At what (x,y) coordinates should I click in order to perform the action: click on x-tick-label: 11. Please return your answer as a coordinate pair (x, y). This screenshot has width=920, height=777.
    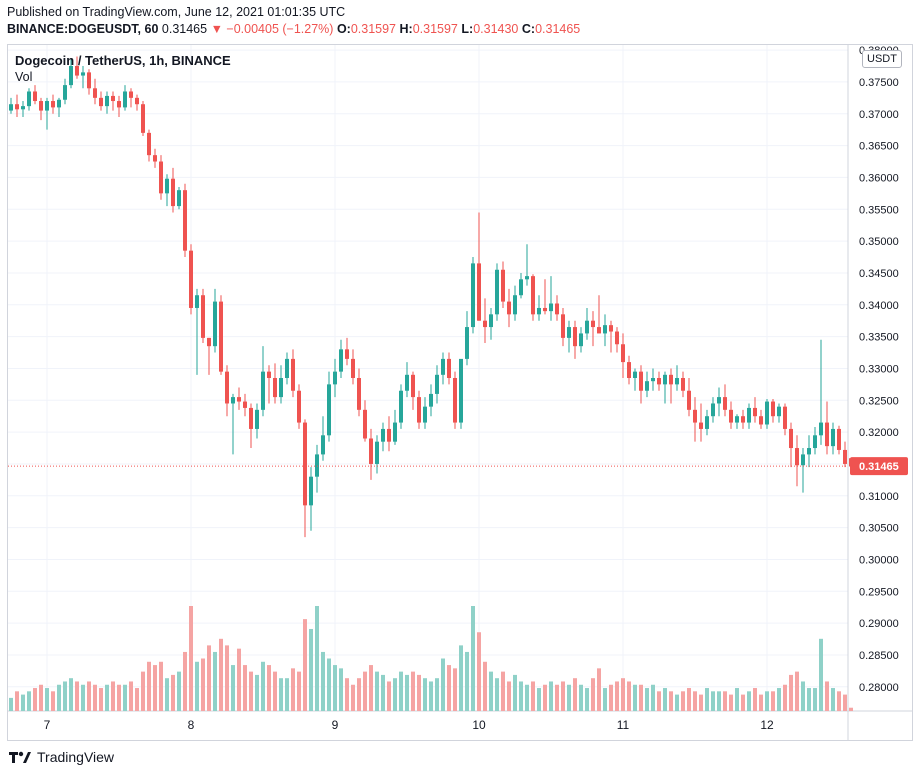
    Looking at the image, I should click on (623, 725).